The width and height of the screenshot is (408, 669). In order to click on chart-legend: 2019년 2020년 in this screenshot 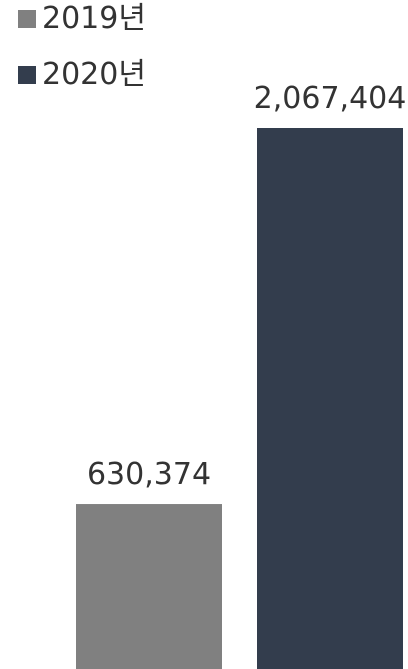, I will do `click(82, 58)`.